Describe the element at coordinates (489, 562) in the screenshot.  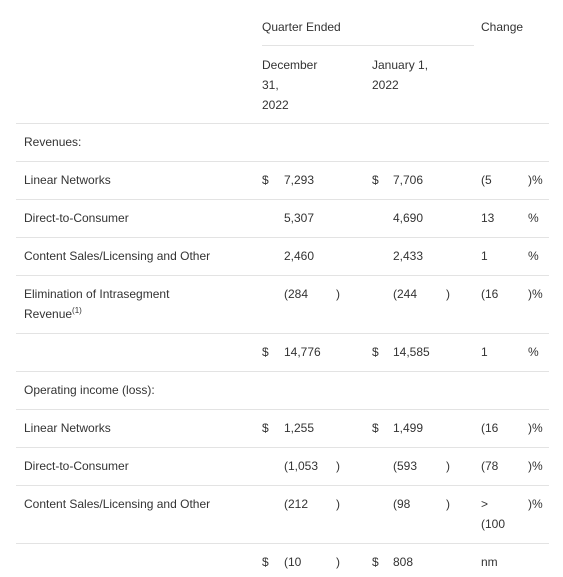
I see `change-value: nm` at that location.